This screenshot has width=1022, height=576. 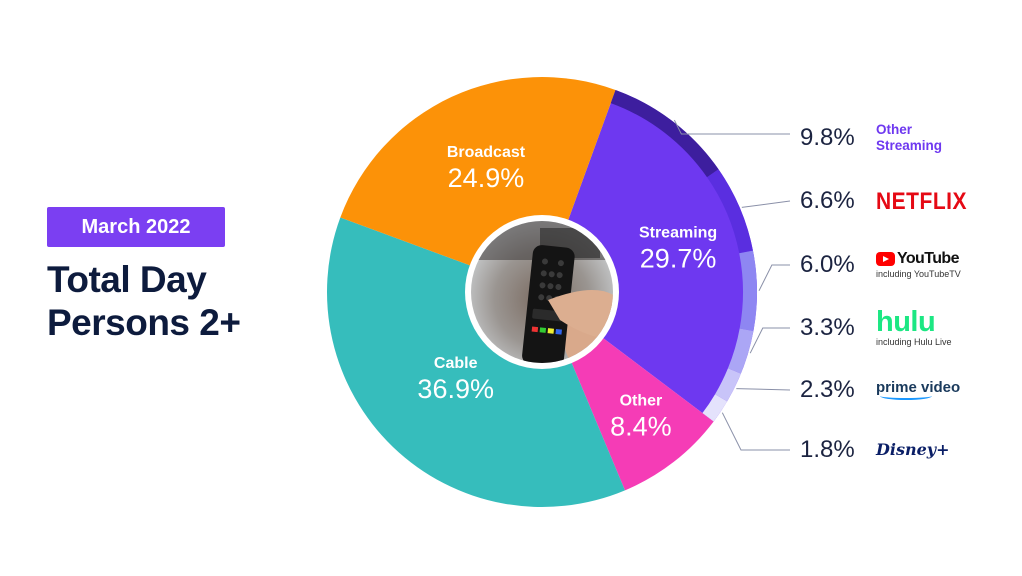 What do you see at coordinates (486, 178) in the screenshot?
I see `slice-value-broadcast: 24.9%` at bounding box center [486, 178].